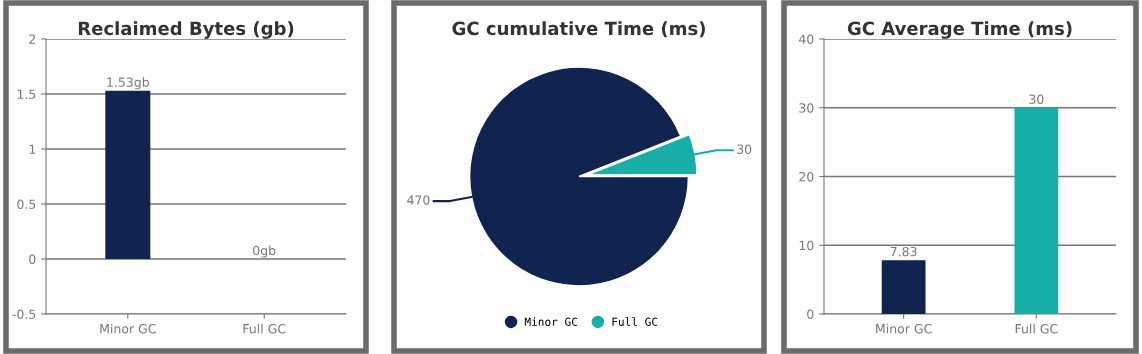 The height and width of the screenshot is (354, 1142). Describe the element at coordinates (551, 321) in the screenshot. I see `legend-label: Minor GC` at that location.